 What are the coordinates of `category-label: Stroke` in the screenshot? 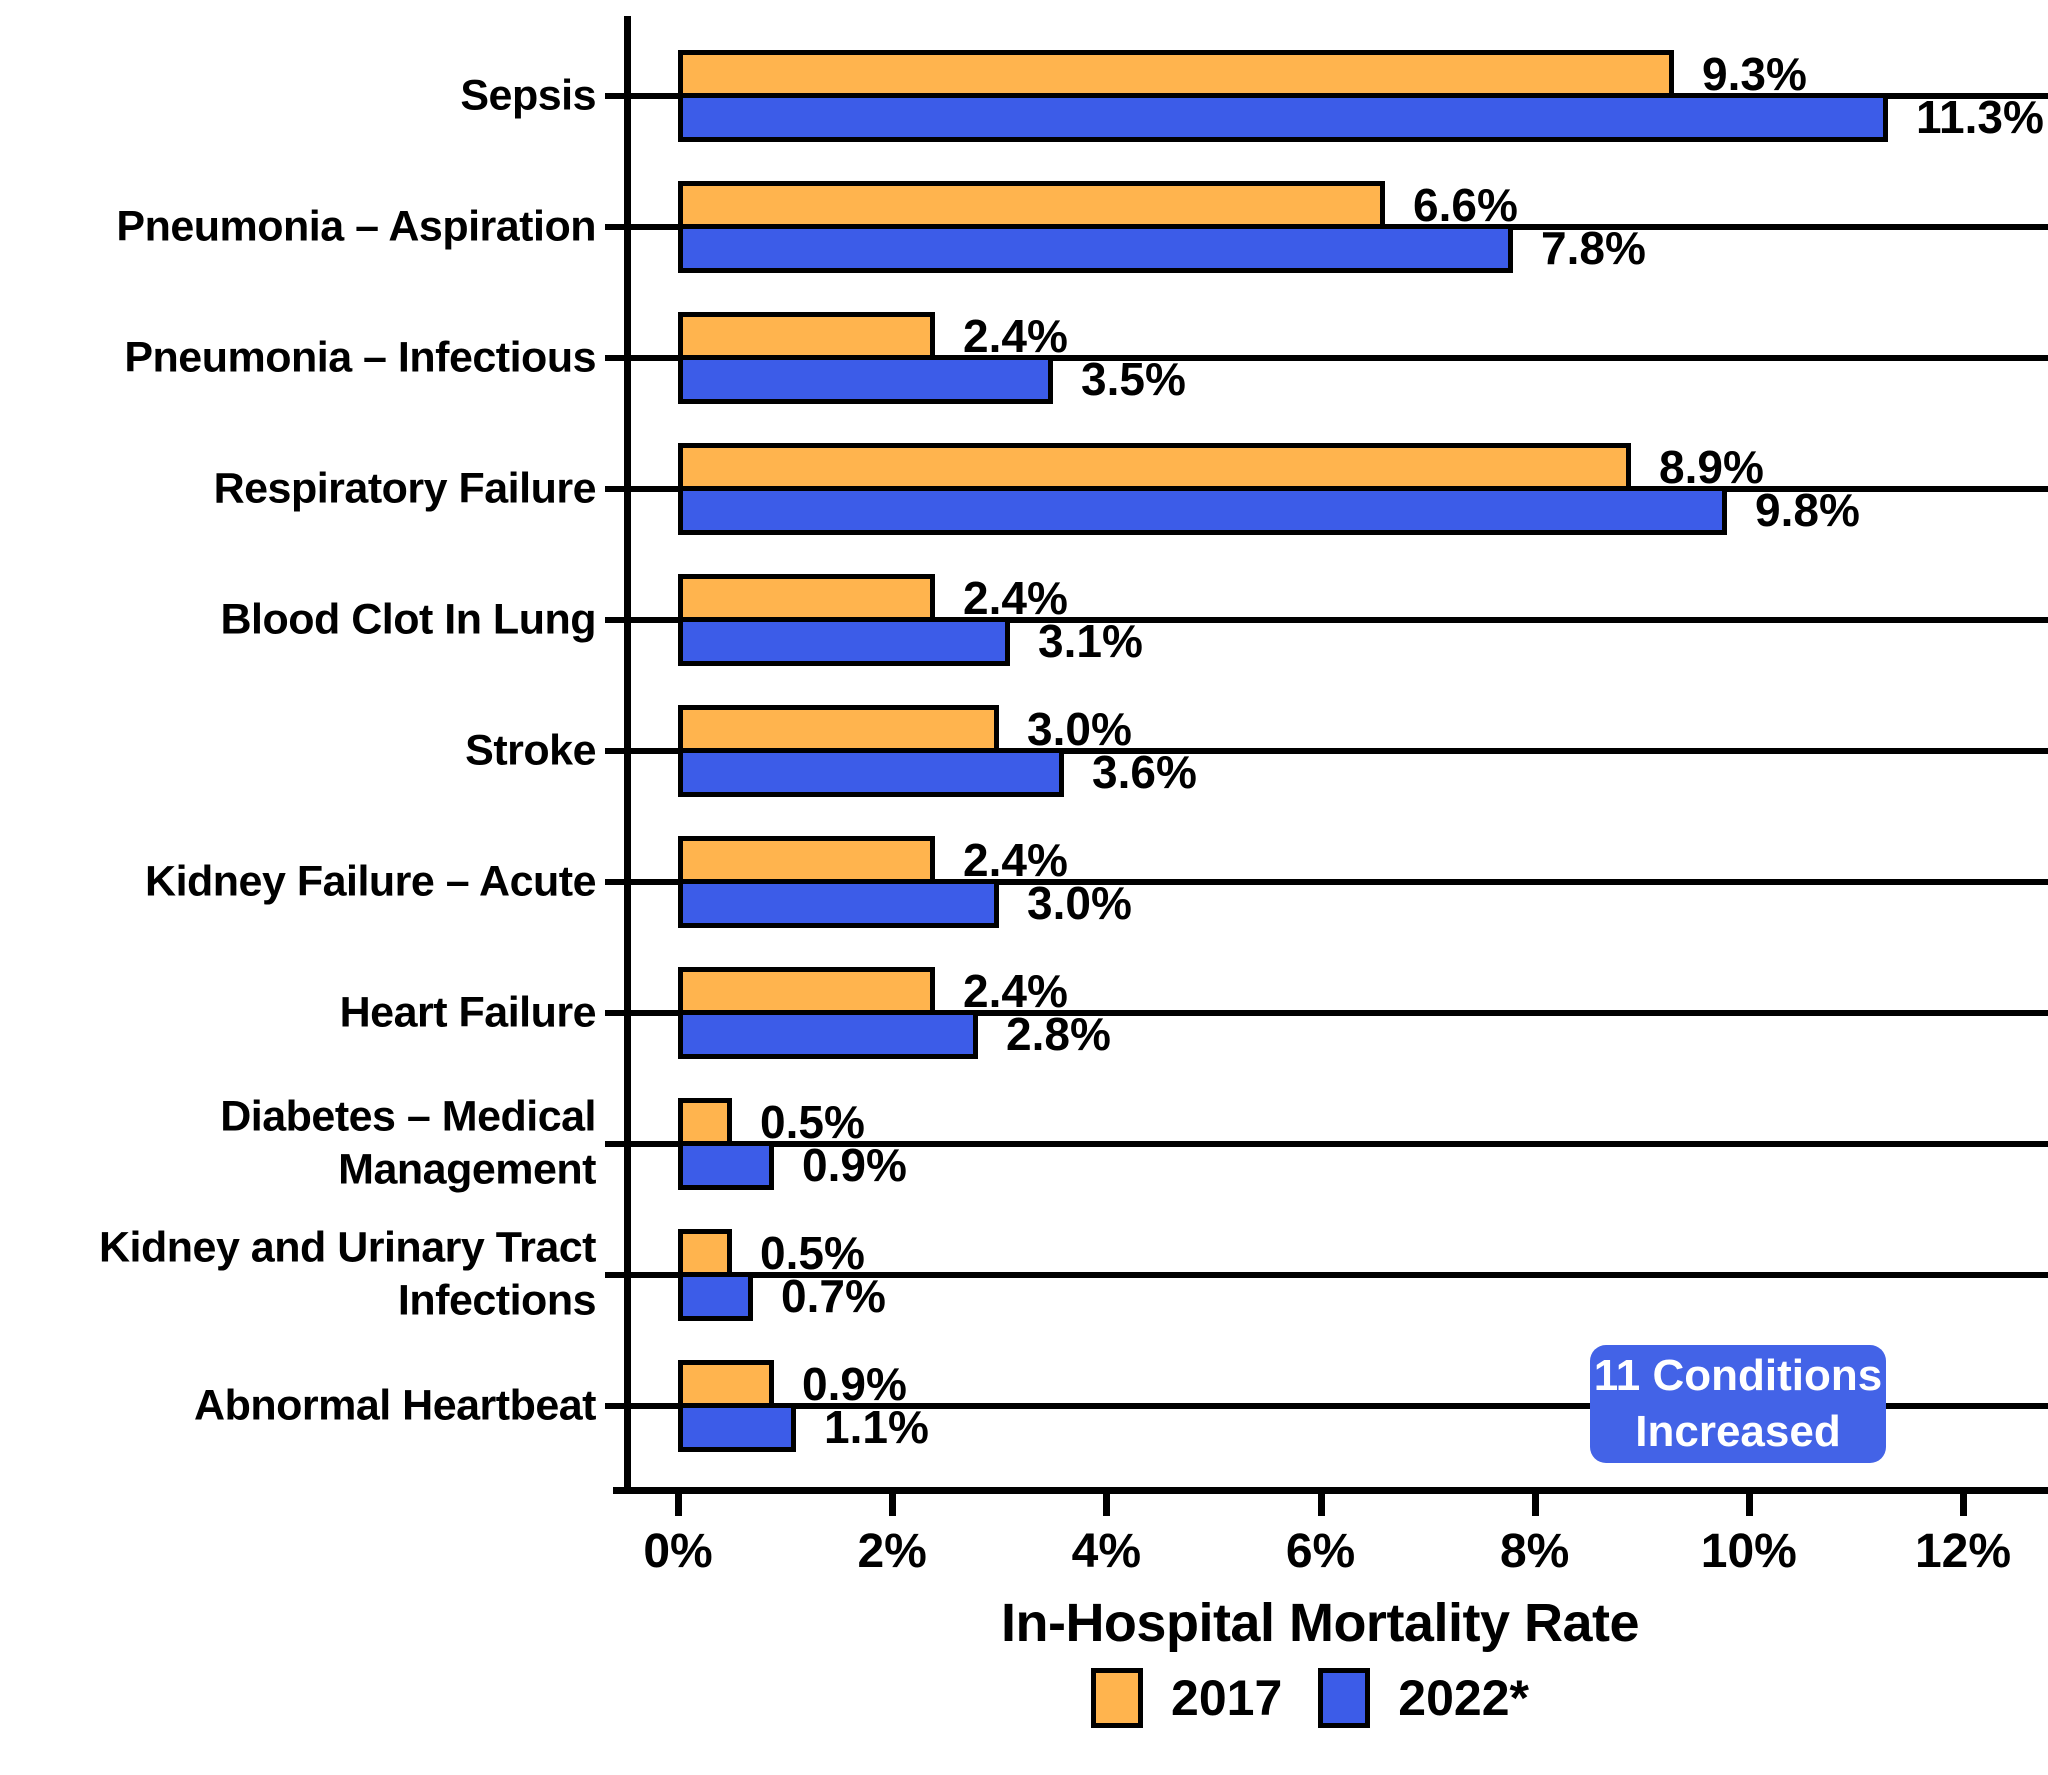 It's located at (530, 749).